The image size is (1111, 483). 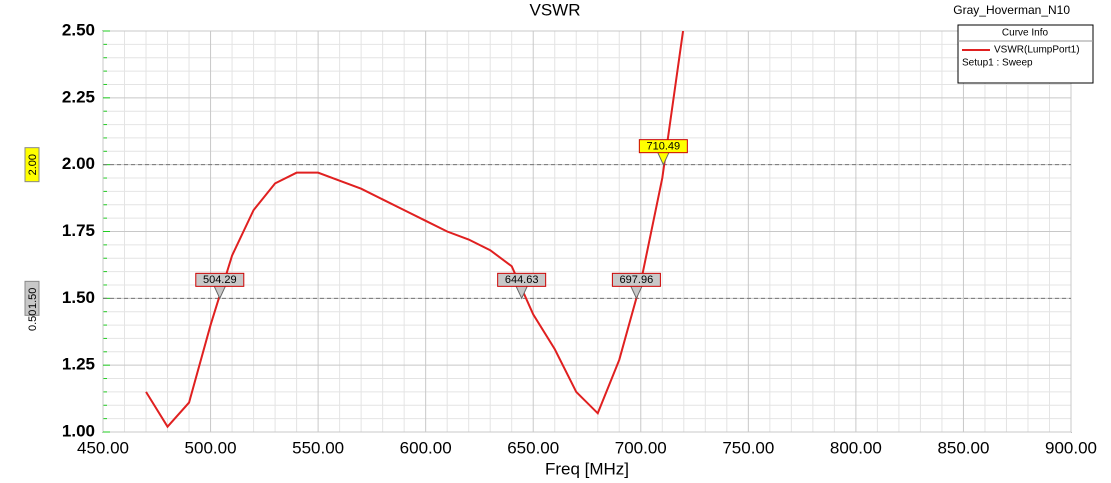 I want to click on x-tick-label: 750.00, so click(x=748, y=447).